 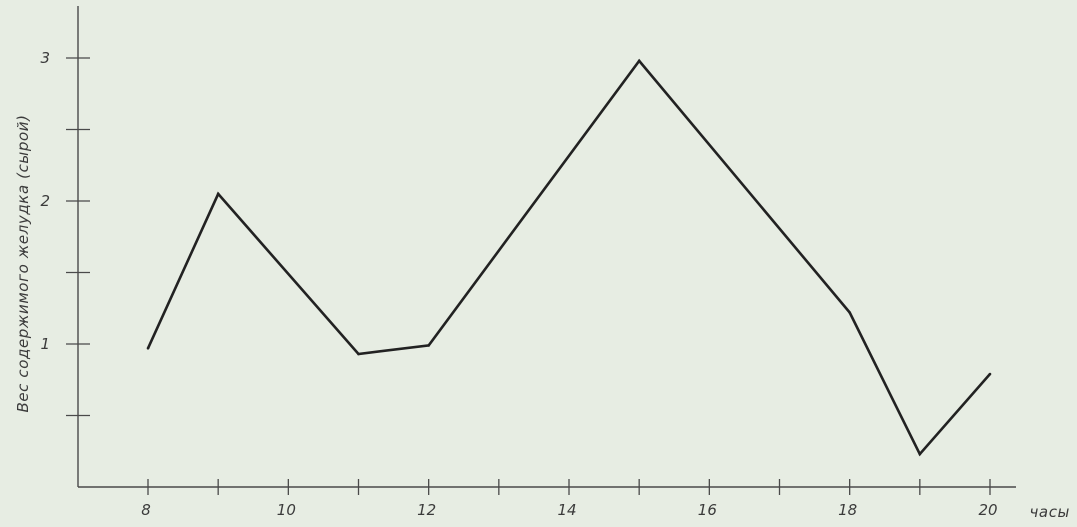 What do you see at coordinates (146, 510) in the screenshot?
I see `x-tick-label: 8` at bounding box center [146, 510].